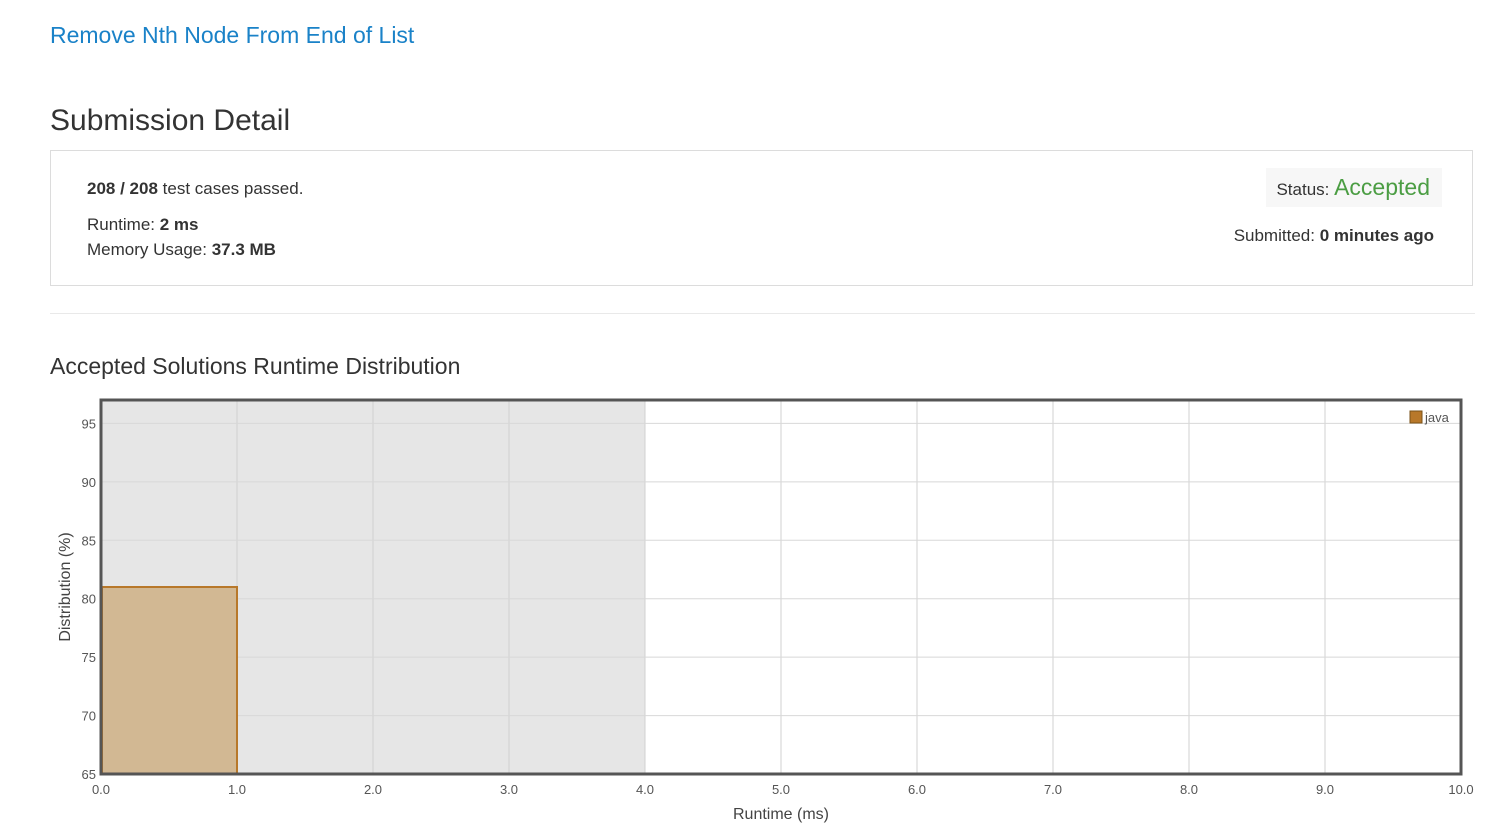 Image resolution: width=1509 pixels, height=825 pixels. Describe the element at coordinates (373, 789) in the screenshot. I see `x-tick-label: 2.0` at that location.